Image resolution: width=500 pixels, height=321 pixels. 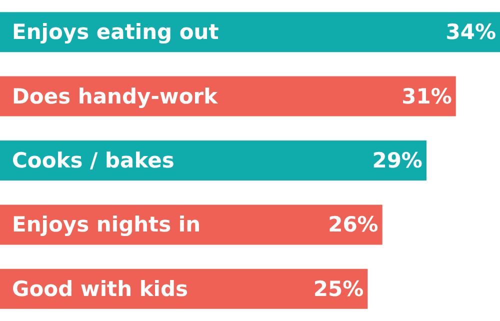 What do you see at coordinates (427, 96) in the screenshot?
I see `data-label: 31%` at bounding box center [427, 96].